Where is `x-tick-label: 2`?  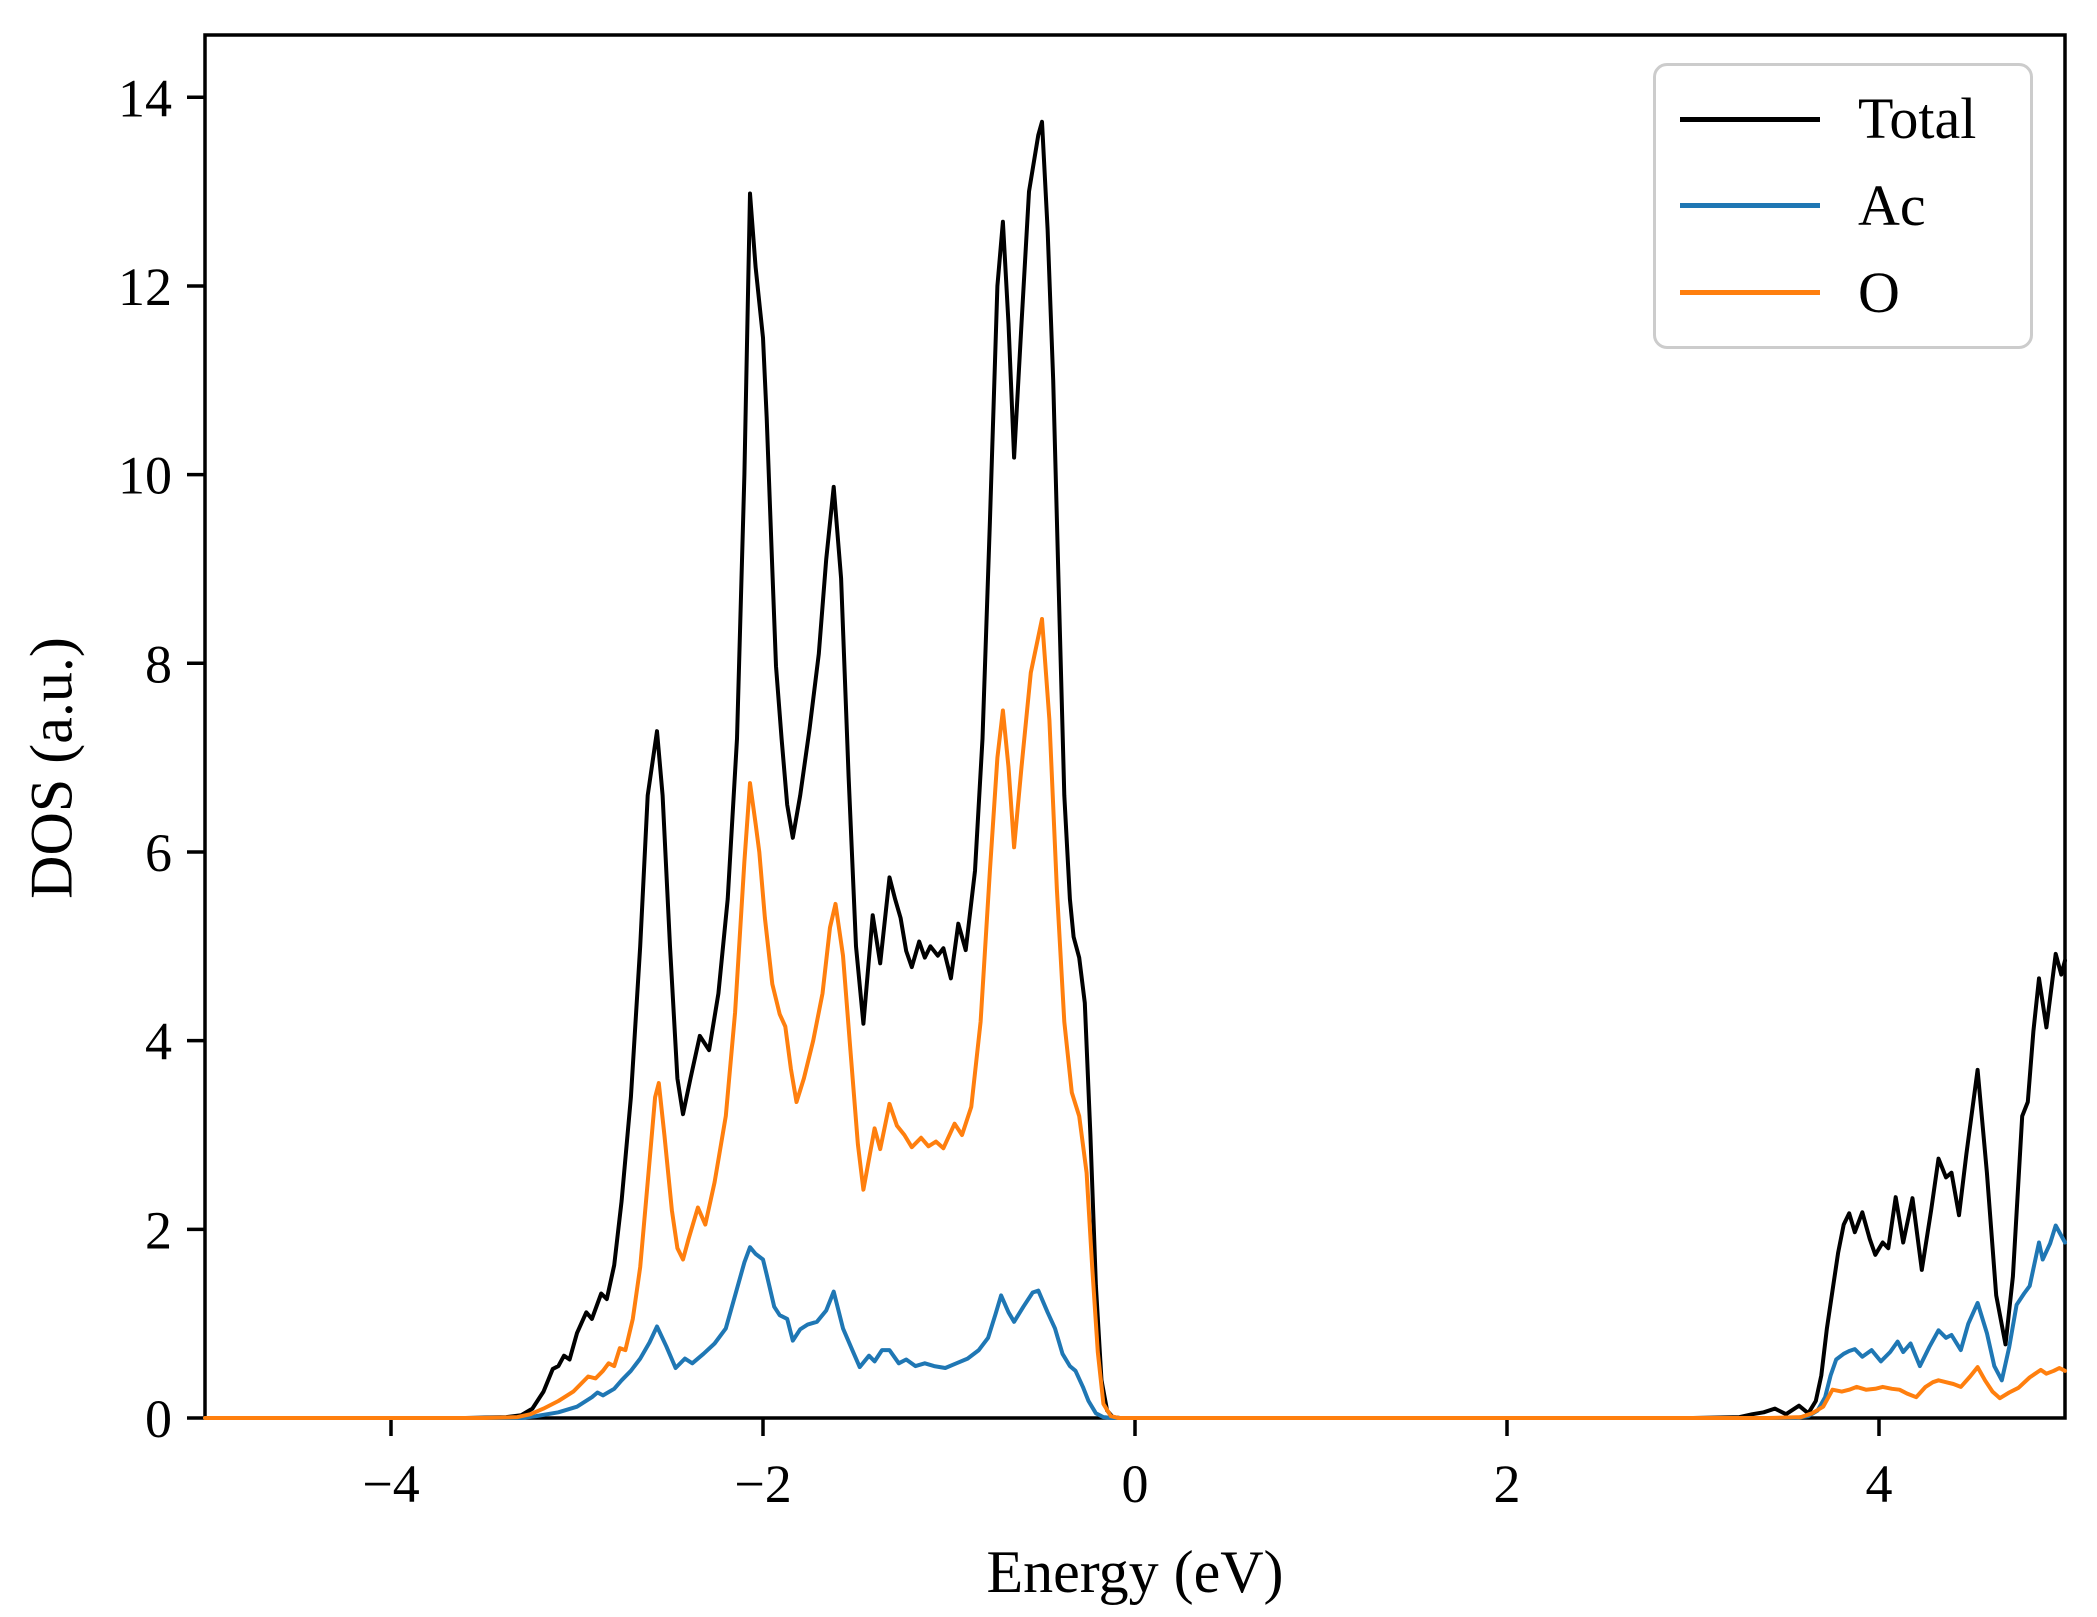 x-tick-label: 2 is located at coordinates (1507, 1484).